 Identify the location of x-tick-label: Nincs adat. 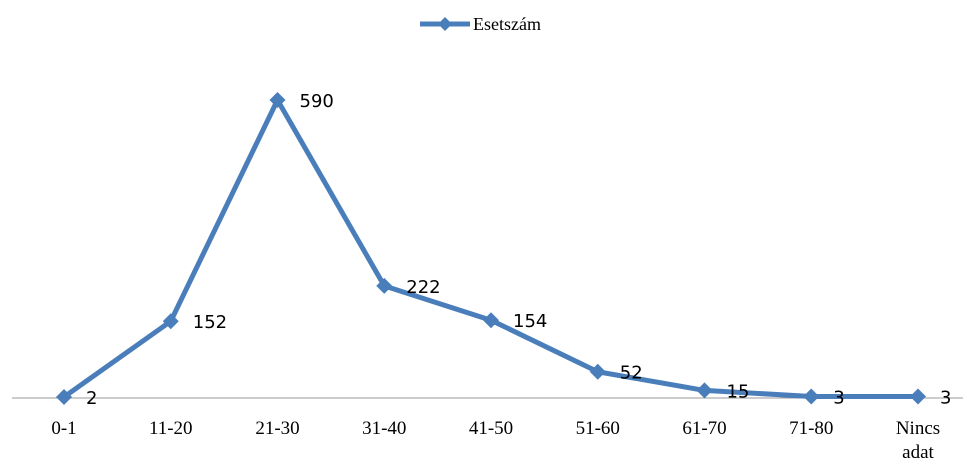
(918, 440).